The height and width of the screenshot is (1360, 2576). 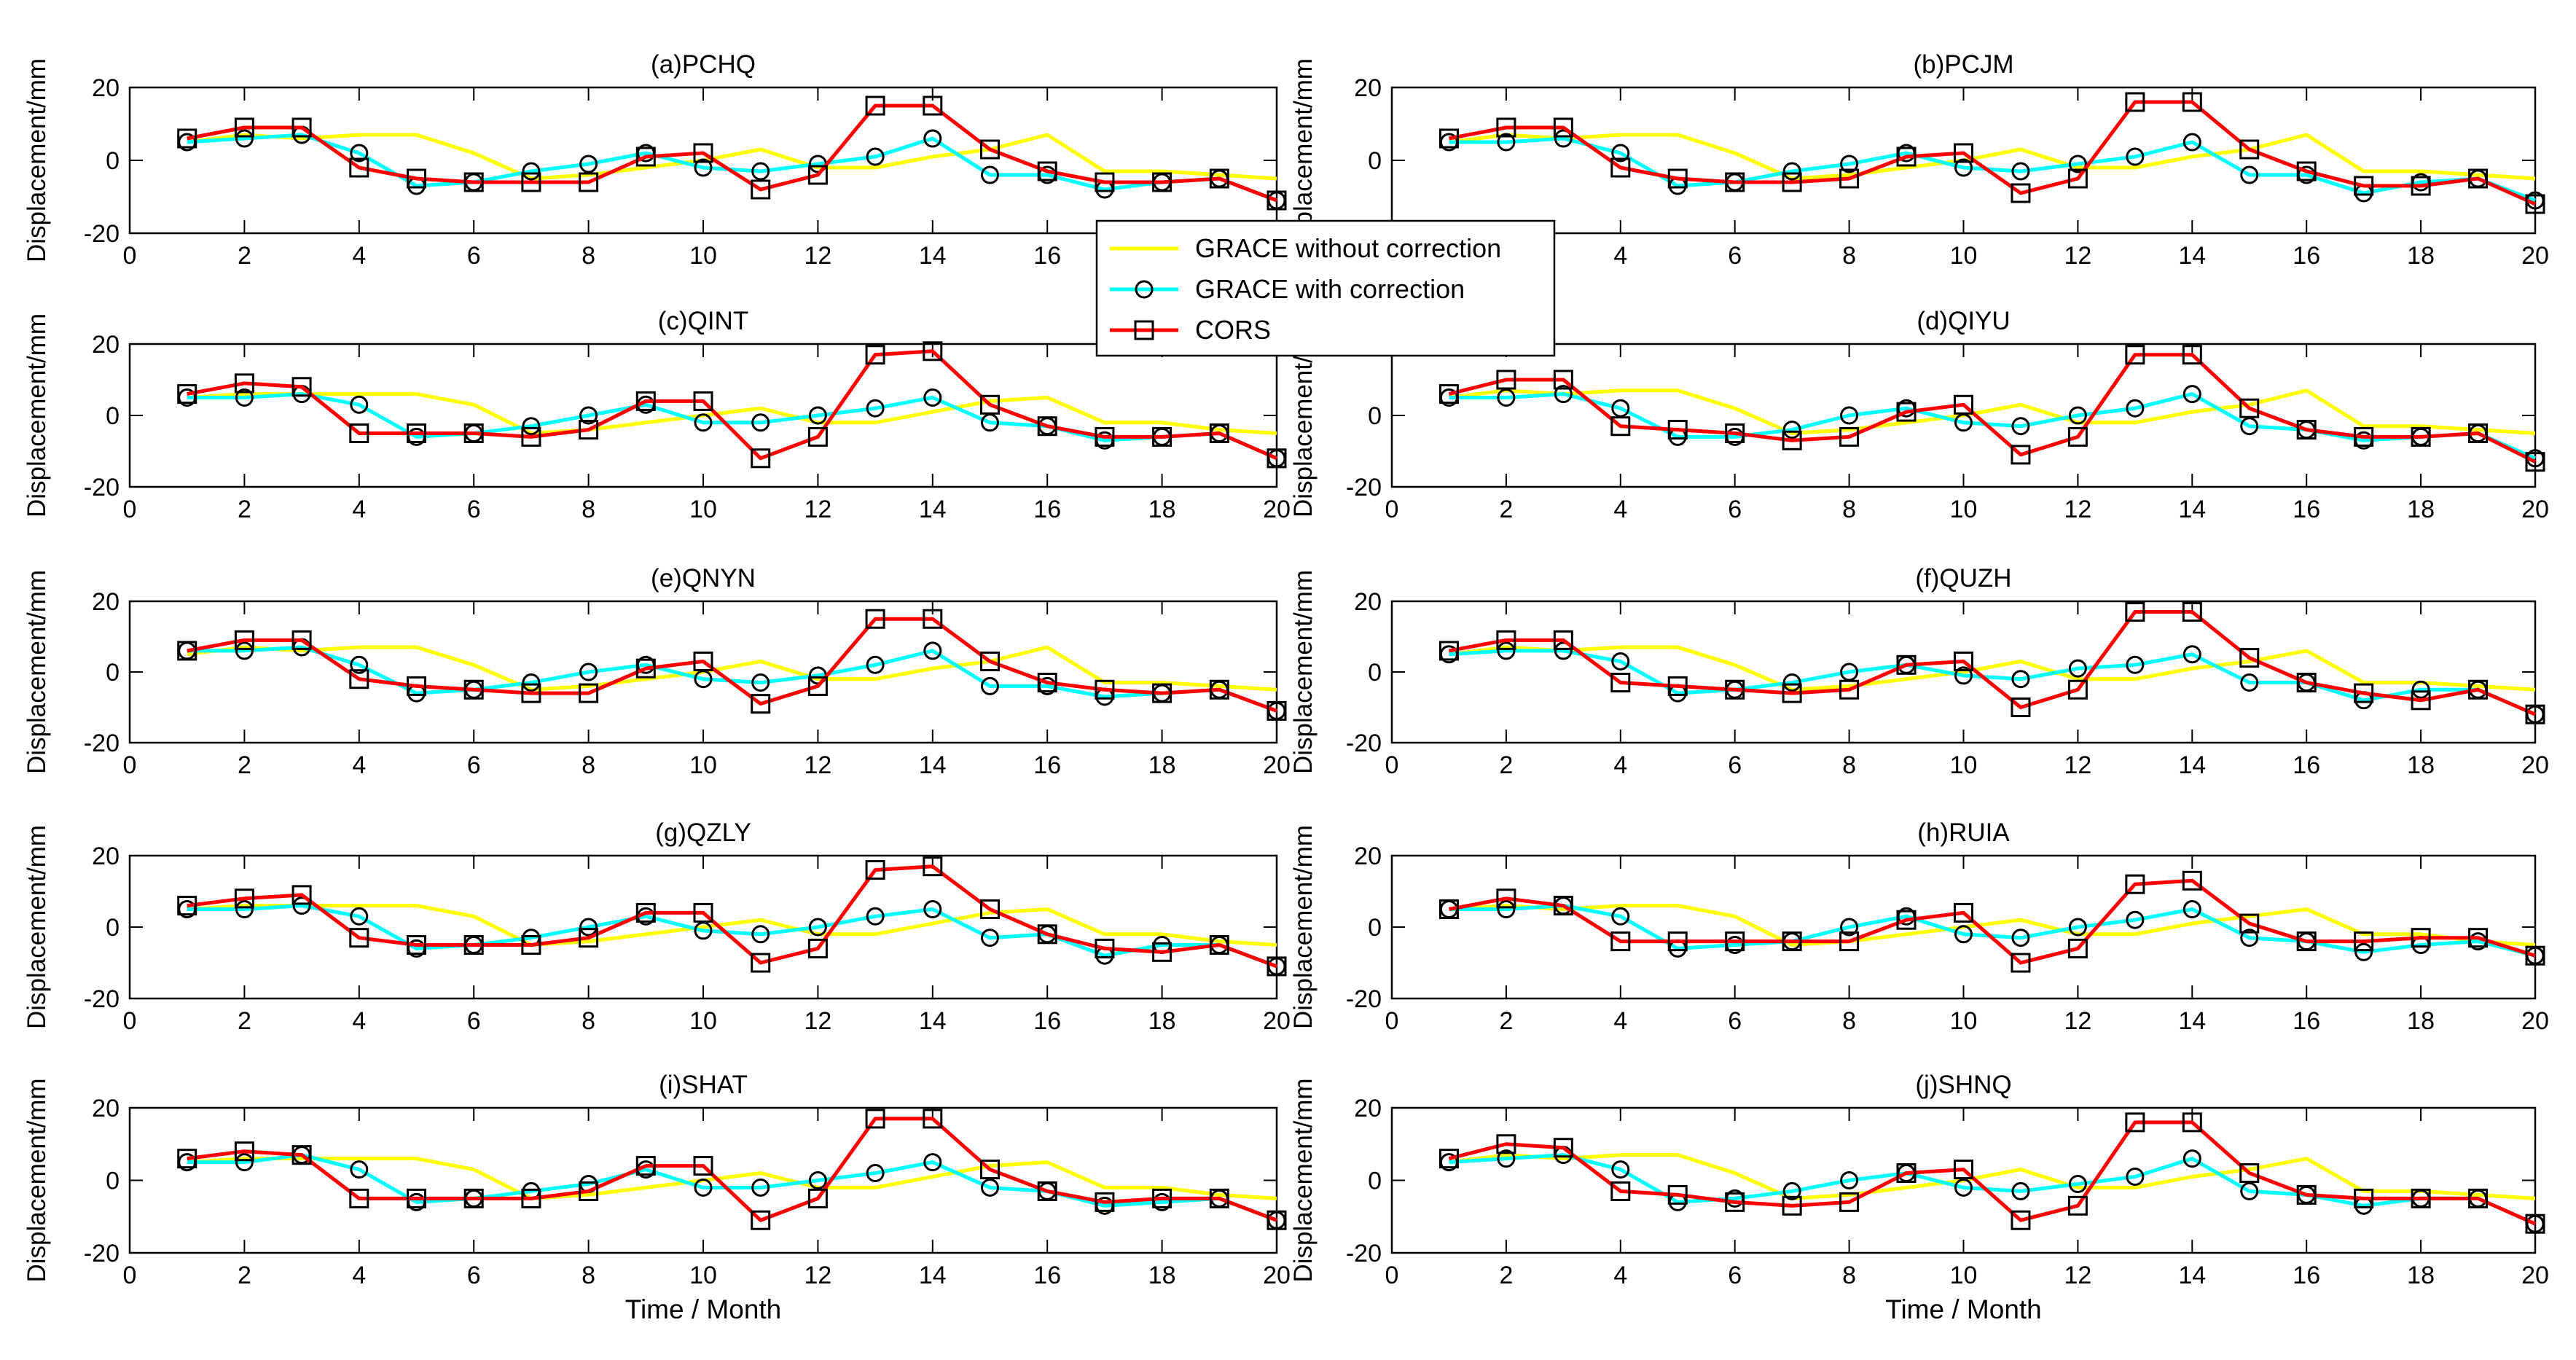 What do you see at coordinates (1963, 321) in the screenshot?
I see `subplot-title: (d)QIYU` at bounding box center [1963, 321].